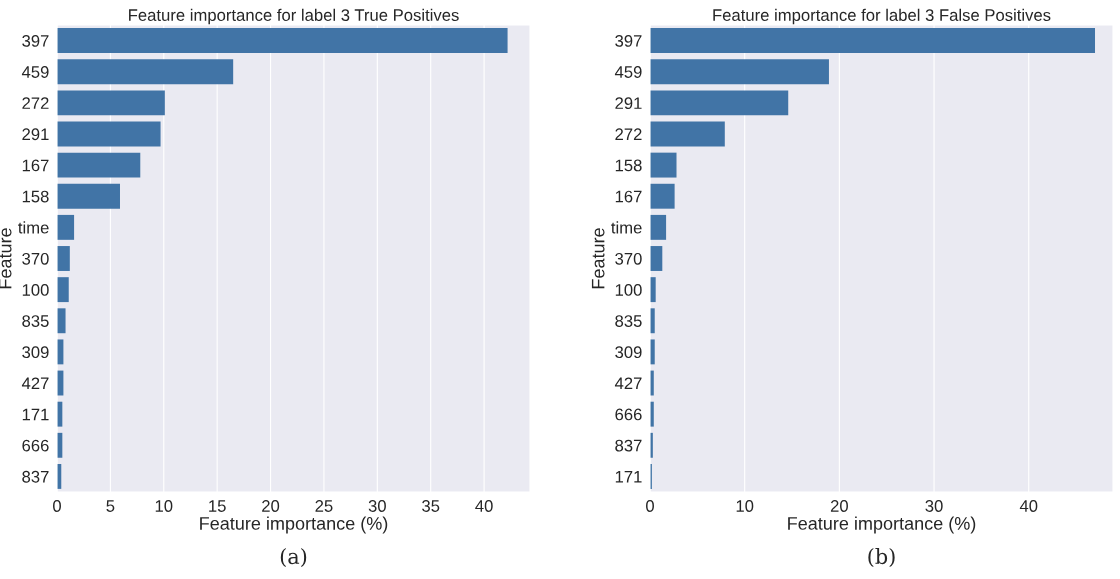  What do you see at coordinates (217, 506) in the screenshot?
I see `x-tick-label: 15` at bounding box center [217, 506].